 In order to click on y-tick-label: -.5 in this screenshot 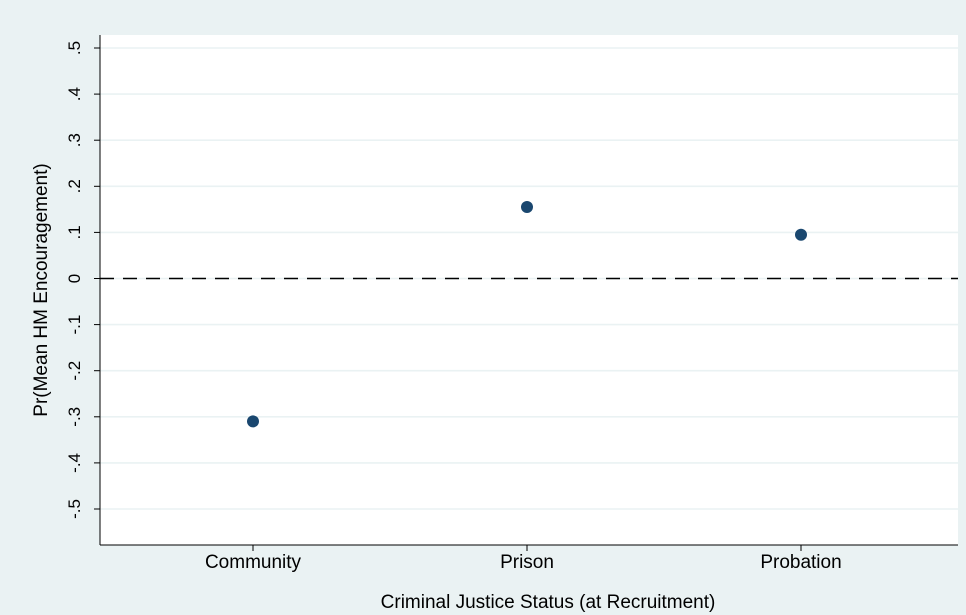, I will do `click(74, 509)`.